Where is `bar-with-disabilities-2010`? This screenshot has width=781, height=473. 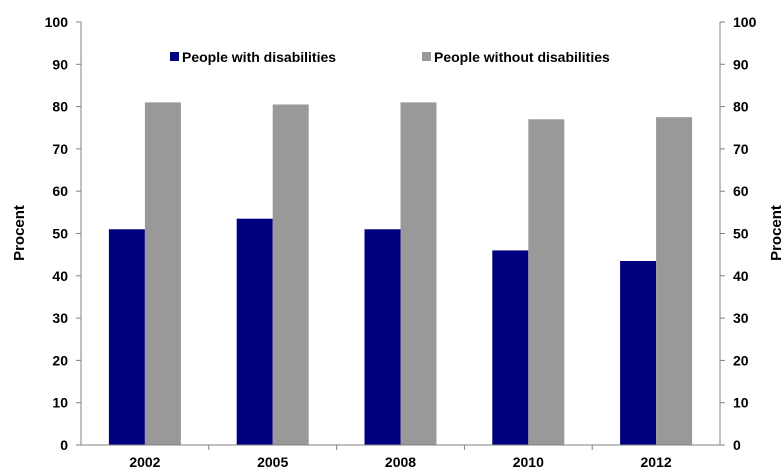 bar-with-disabilities-2010 is located at coordinates (510, 347).